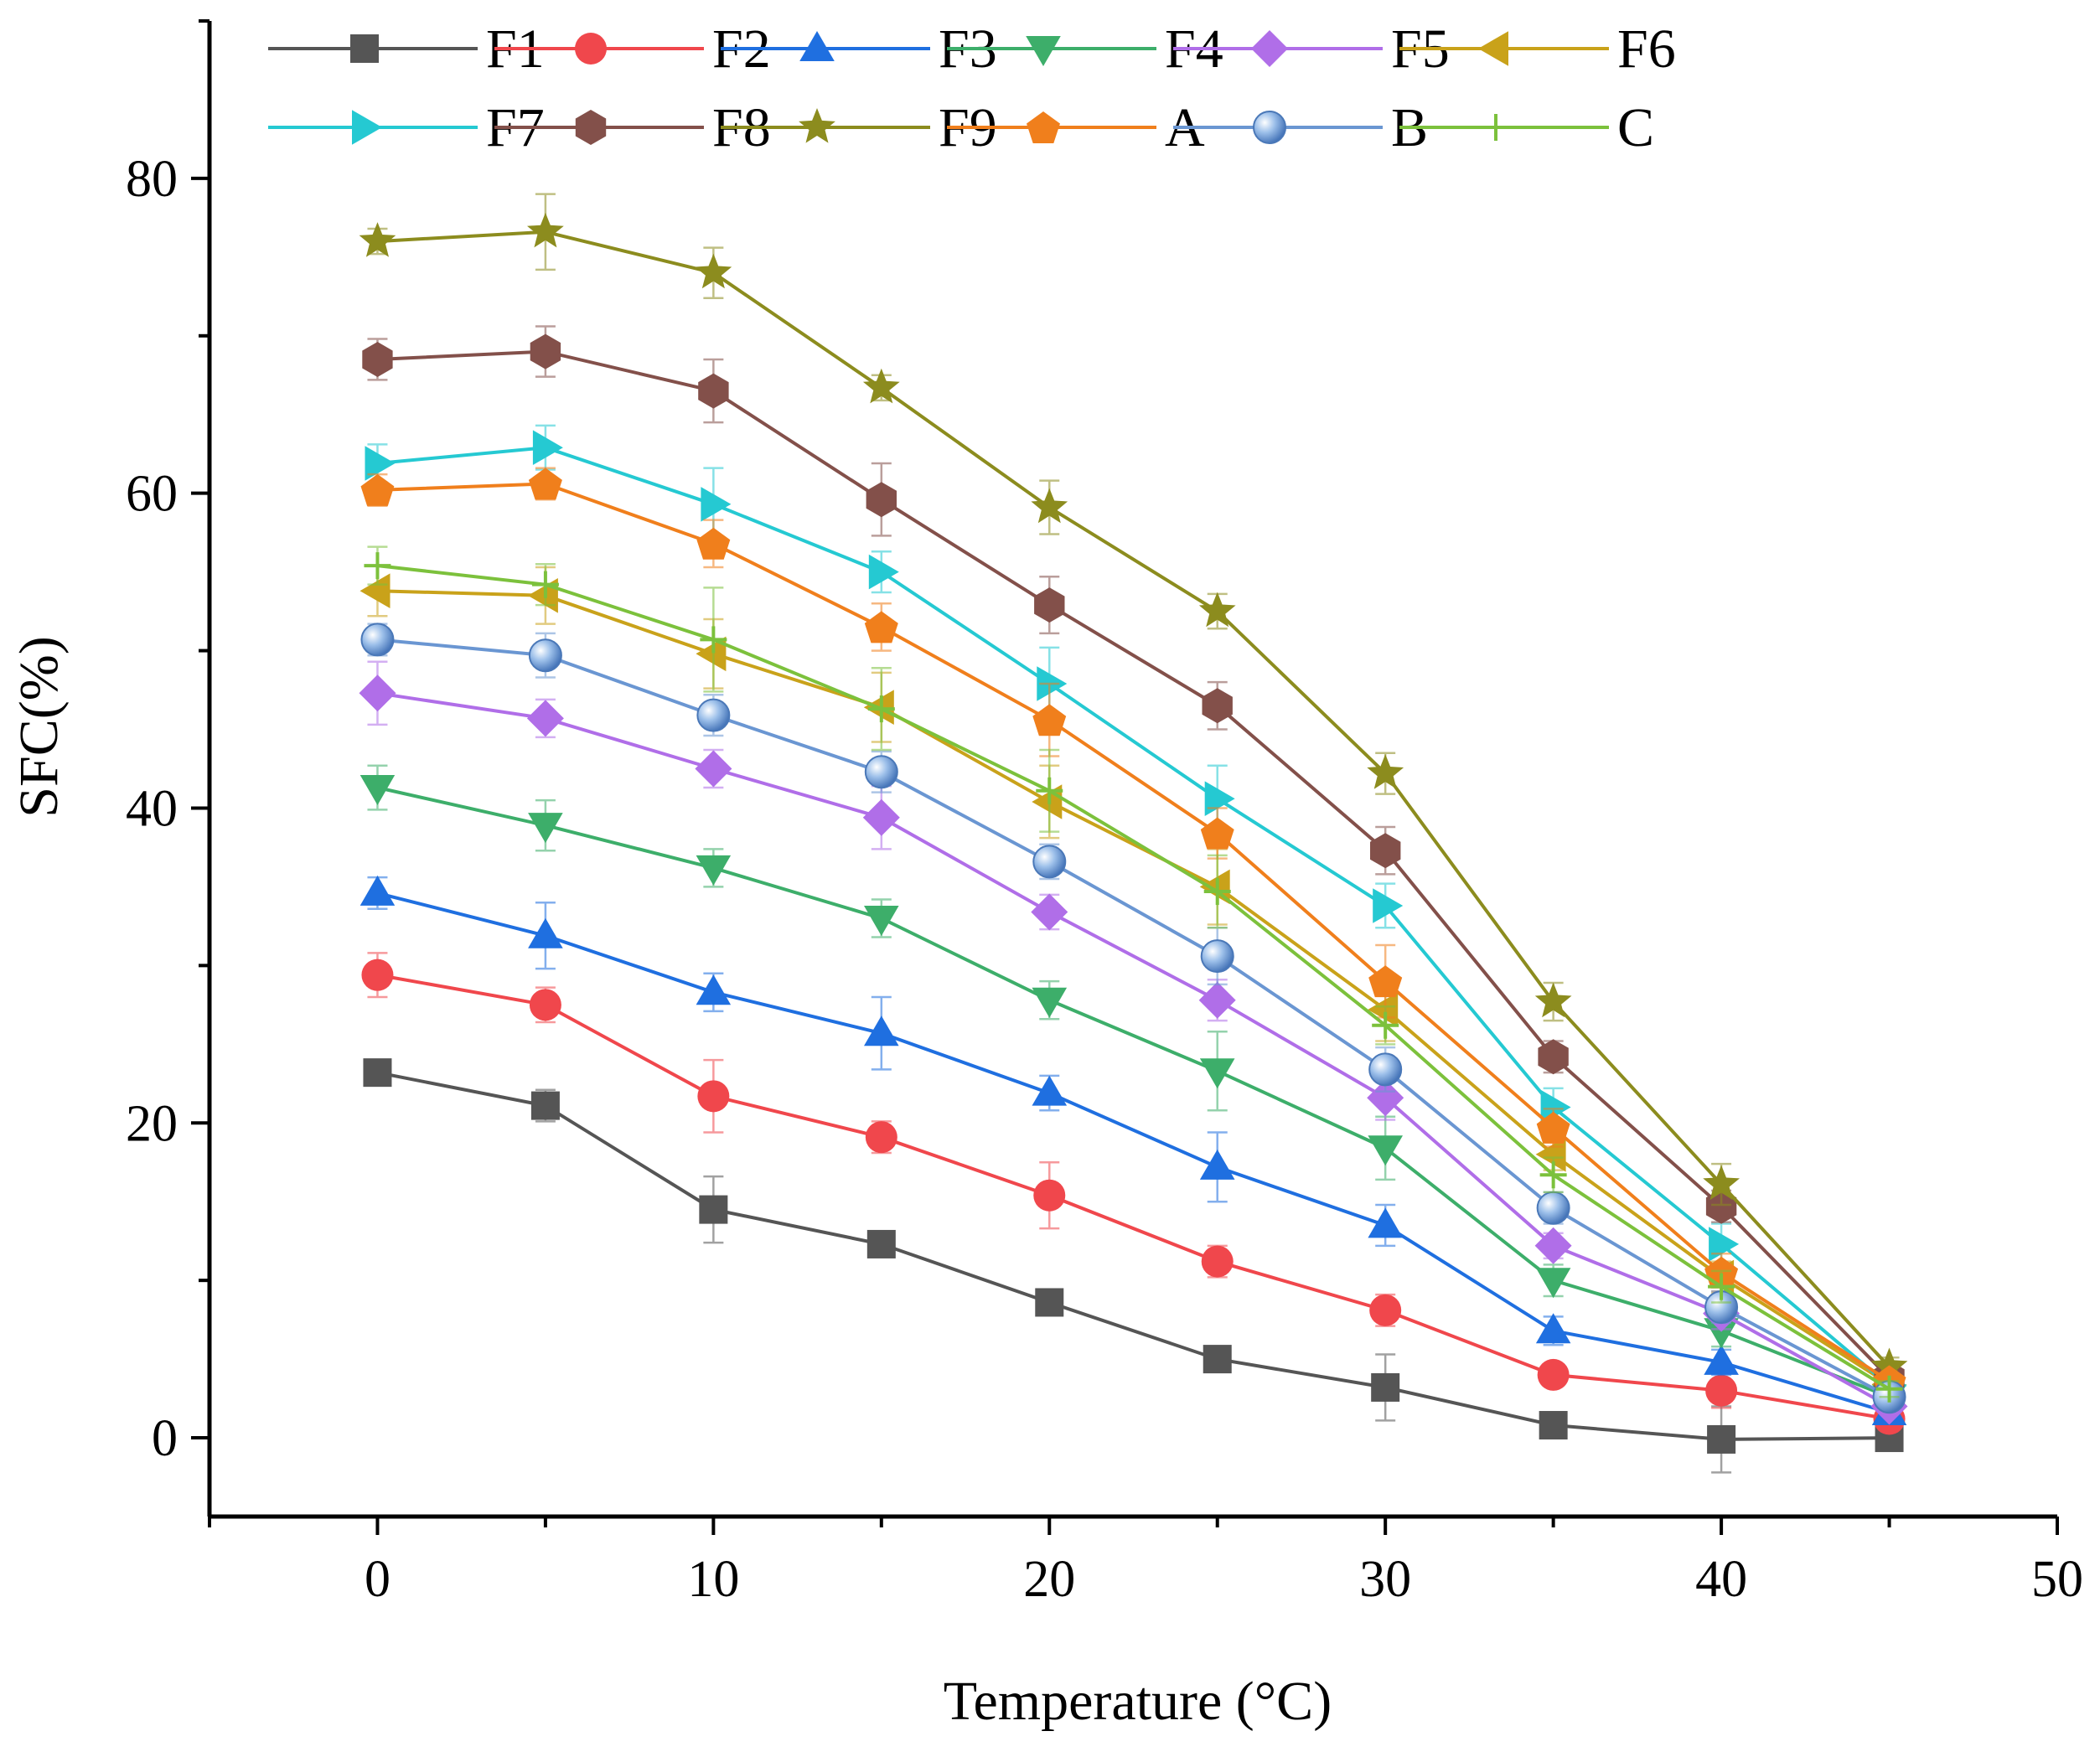 The width and height of the screenshot is (2100, 1757). What do you see at coordinates (1269, 48) in the screenshot?
I see `legend-marker-f5` at bounding box center [1269, 48].